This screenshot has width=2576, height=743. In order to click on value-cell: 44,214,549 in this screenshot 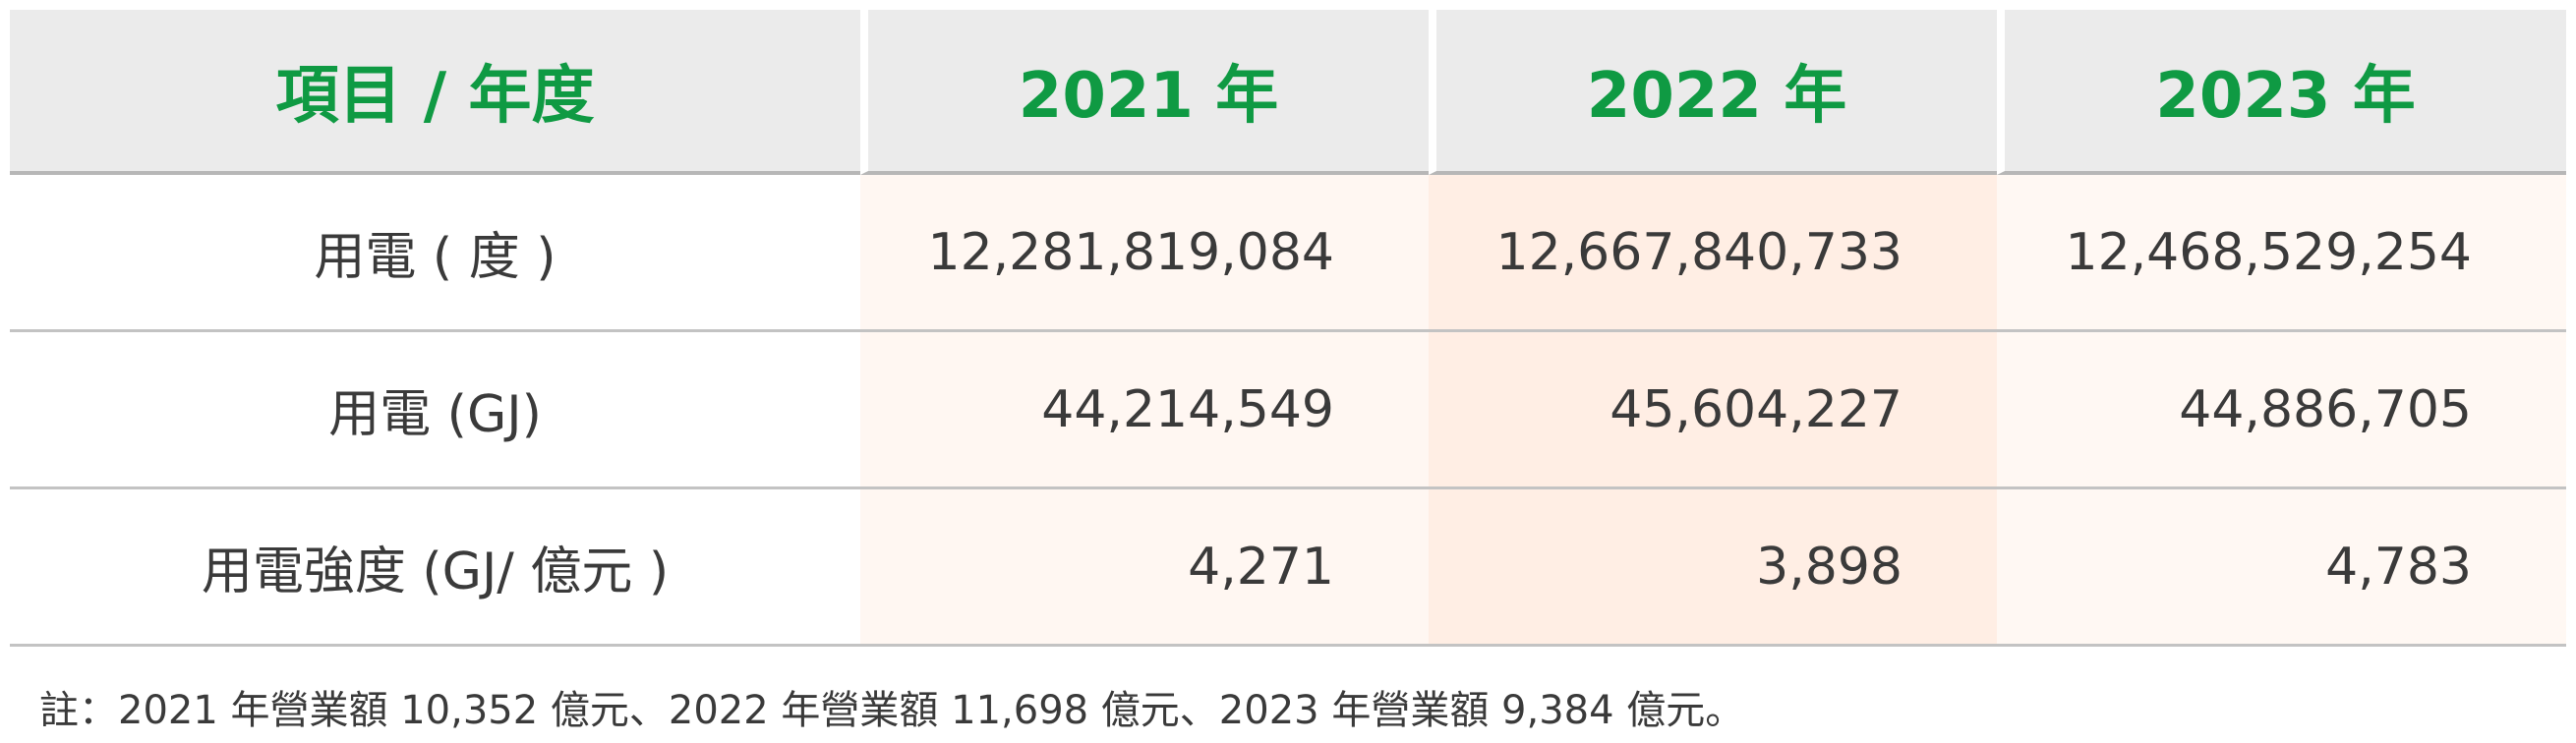, I will do `click(1144, 410)`.